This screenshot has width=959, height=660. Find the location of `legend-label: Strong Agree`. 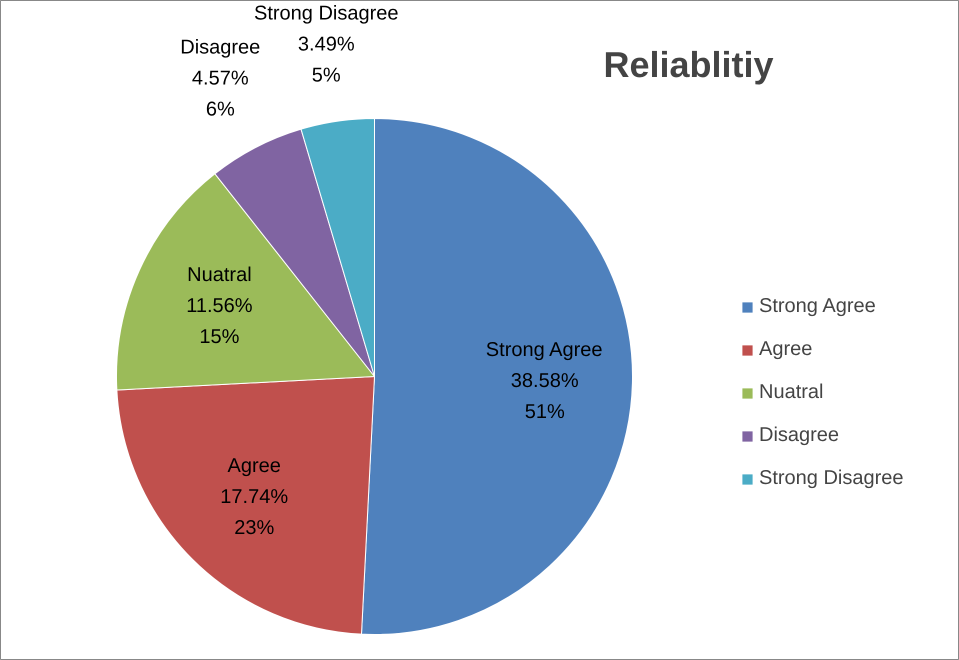

legend-label: Strong Agree is located at coordinates (817, 306).